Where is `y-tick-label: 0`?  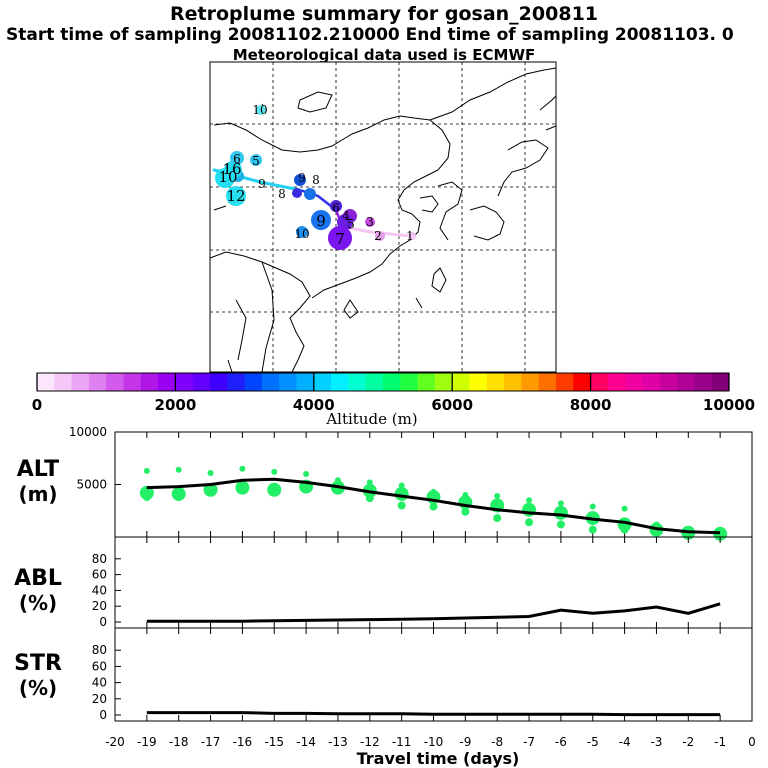 y-tick-label: 0 is located at coordinates (103, 622).